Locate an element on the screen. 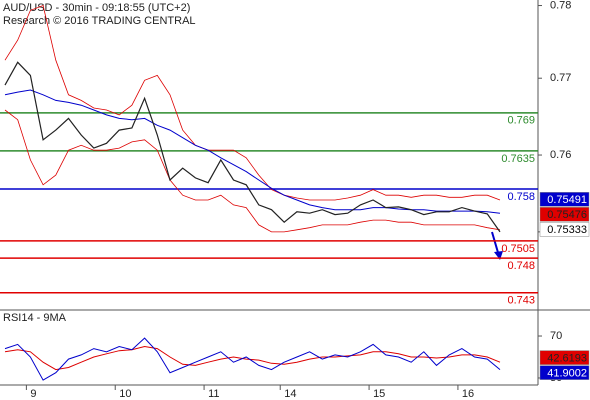  last-value-label: 41.9002 is located at coordinates (567, 374).